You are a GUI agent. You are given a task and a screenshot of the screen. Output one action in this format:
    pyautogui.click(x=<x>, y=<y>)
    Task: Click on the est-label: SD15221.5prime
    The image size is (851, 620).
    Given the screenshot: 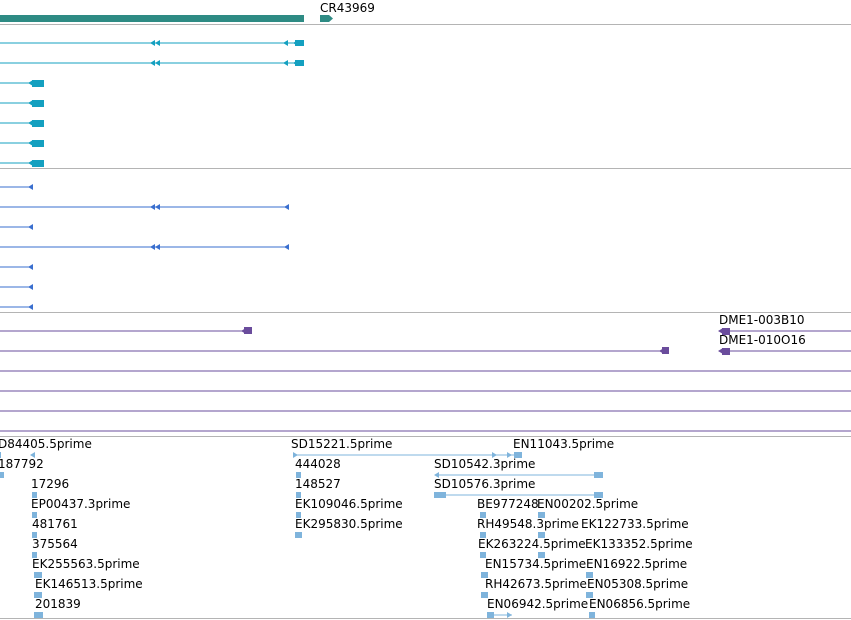 What is the action you would take?
    pyautogui.click(x=342, y=444)
    